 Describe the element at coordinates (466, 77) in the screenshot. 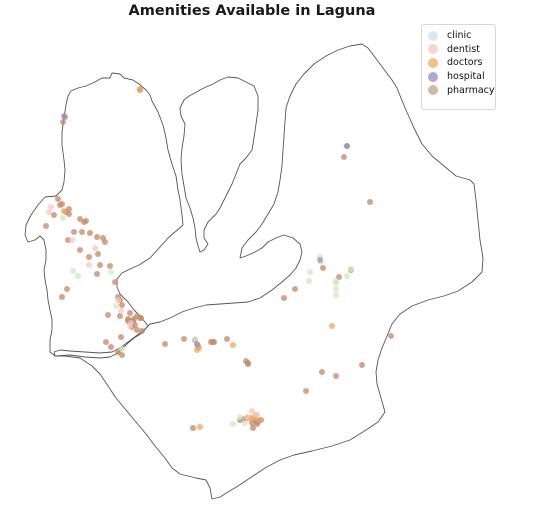

I see `legend-label-hospital: hospital` at that location.